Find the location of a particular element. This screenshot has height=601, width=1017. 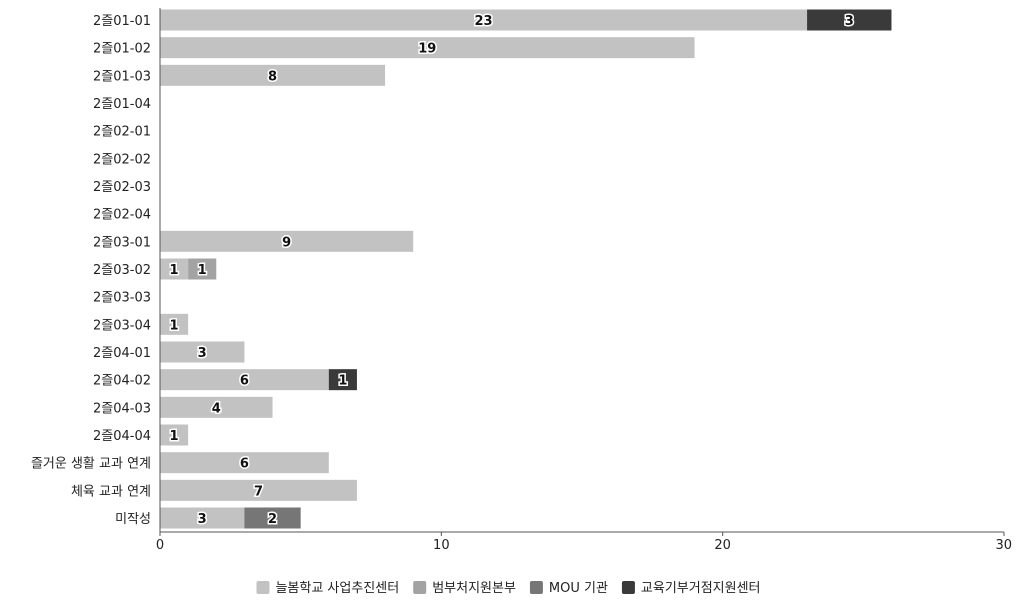

category-label: 2즐04-01 is located at coordinates (122, 353).